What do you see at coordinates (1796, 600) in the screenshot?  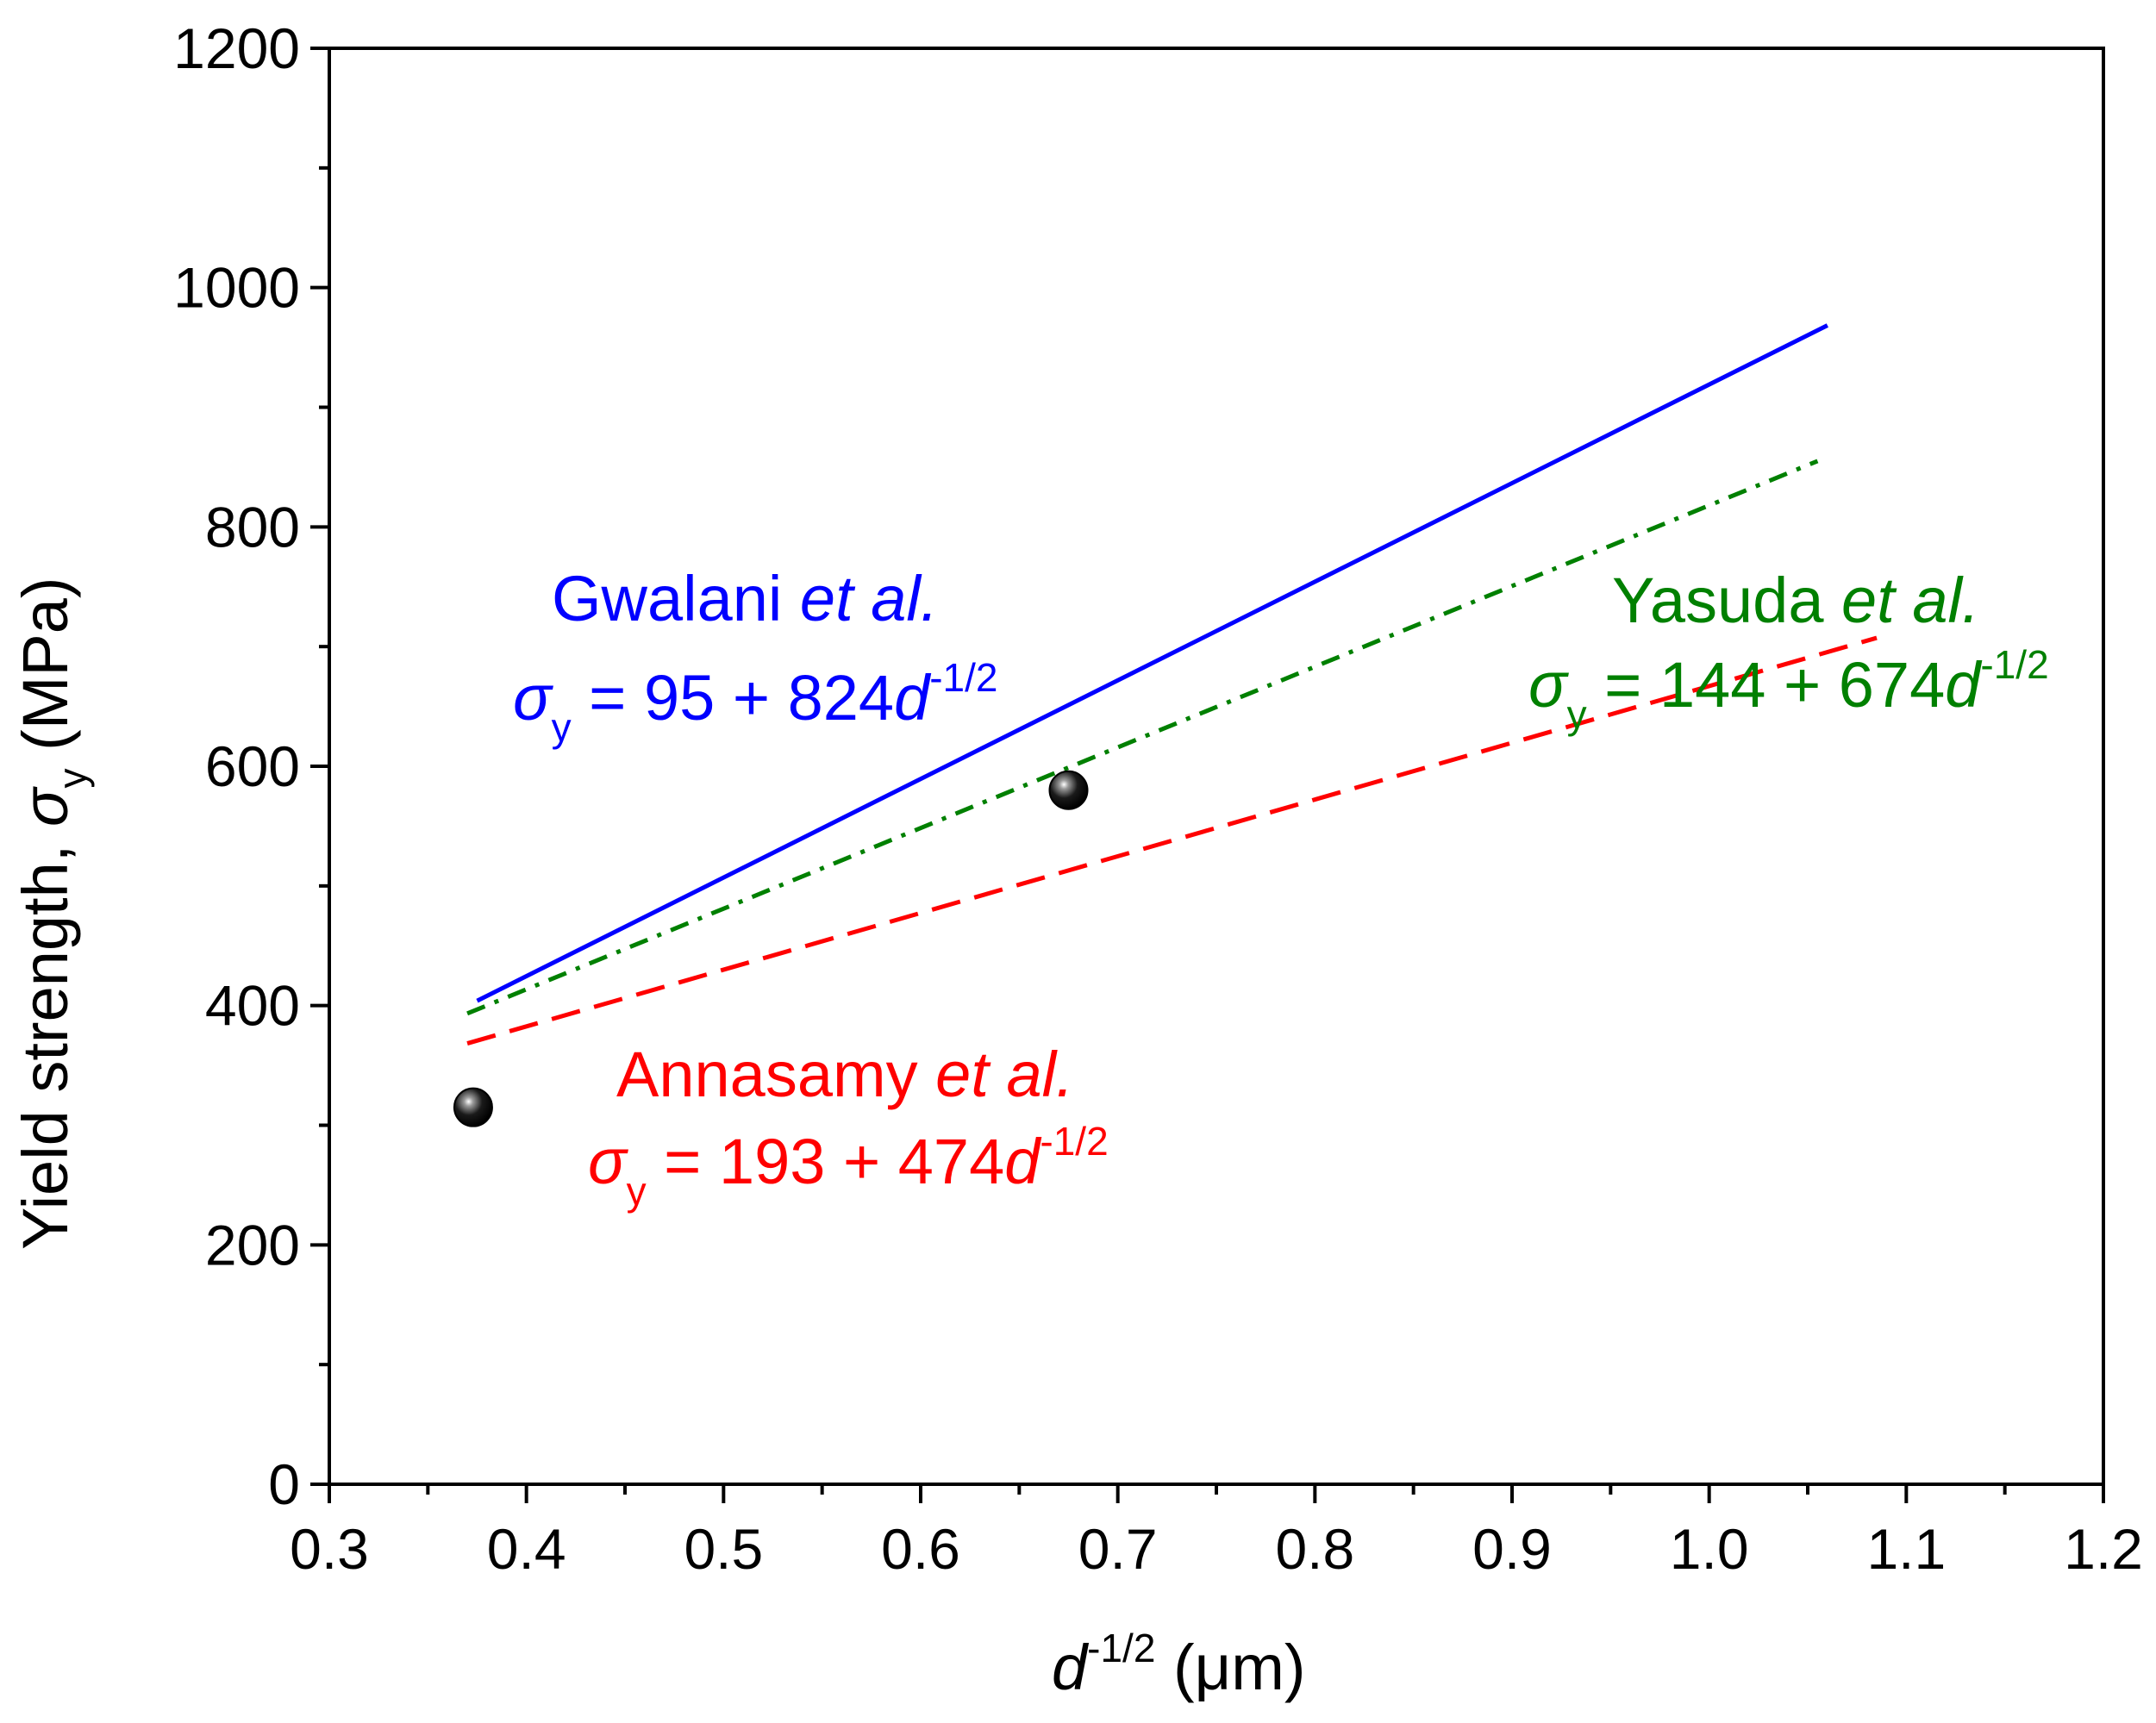 I see `yasuda-label: Yasuda et al.` at bounding box center [1796, 600].